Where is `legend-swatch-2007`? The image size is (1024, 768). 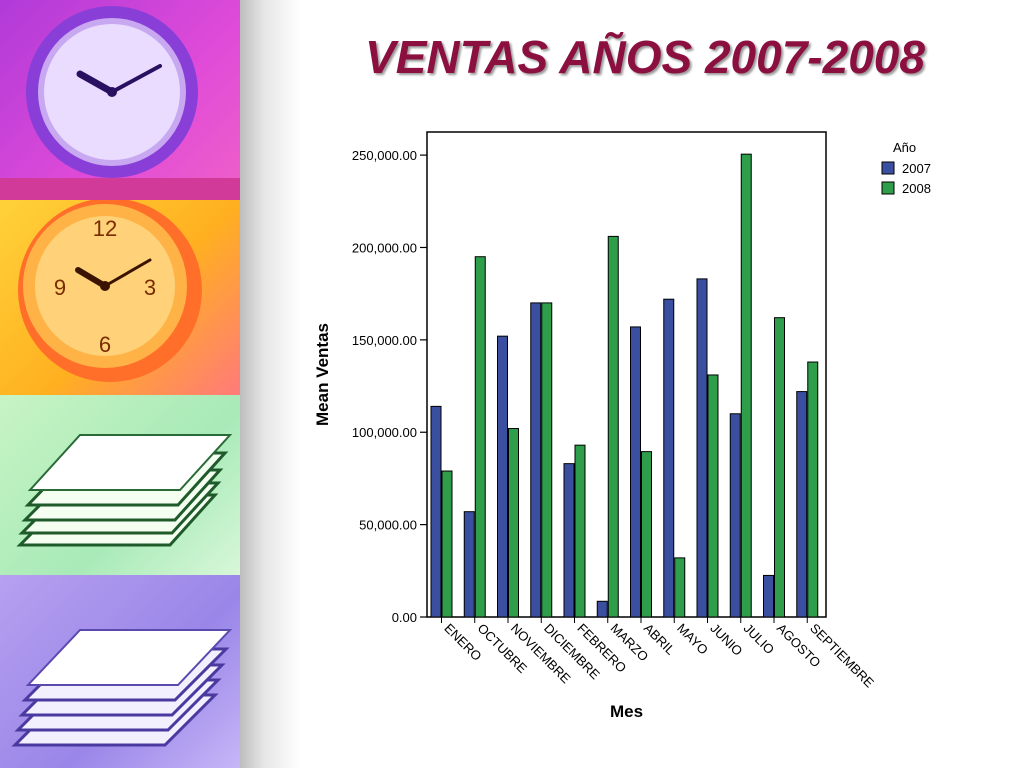 legend-swatch-2007 is located at coordinates (888, 168).